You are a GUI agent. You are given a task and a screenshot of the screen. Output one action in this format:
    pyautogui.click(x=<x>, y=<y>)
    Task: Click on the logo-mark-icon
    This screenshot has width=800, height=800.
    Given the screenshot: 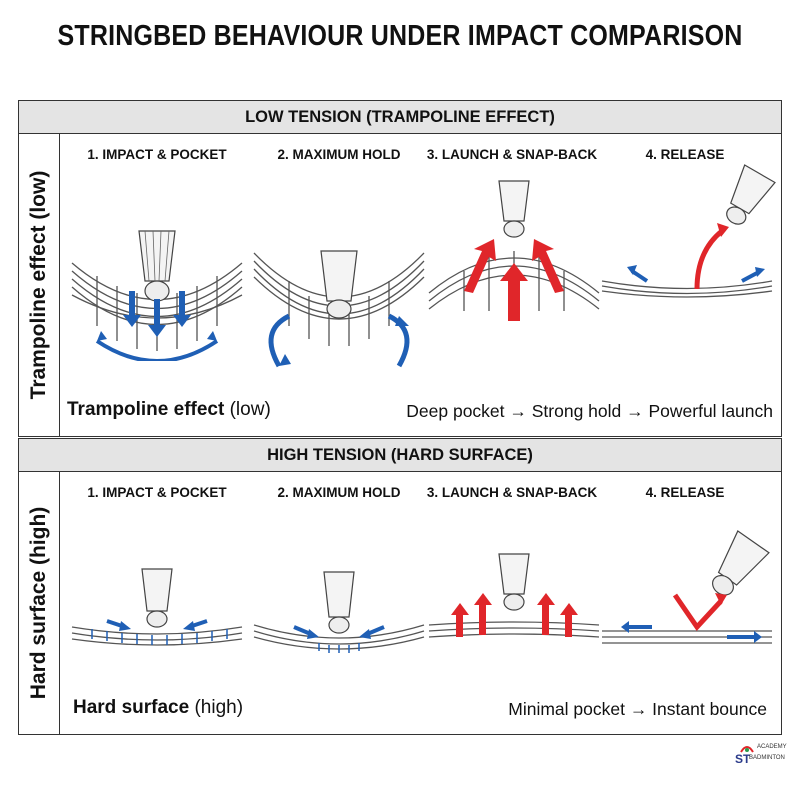 What is the action you would take?
    pyautogui.click(x=747, y=749)
    